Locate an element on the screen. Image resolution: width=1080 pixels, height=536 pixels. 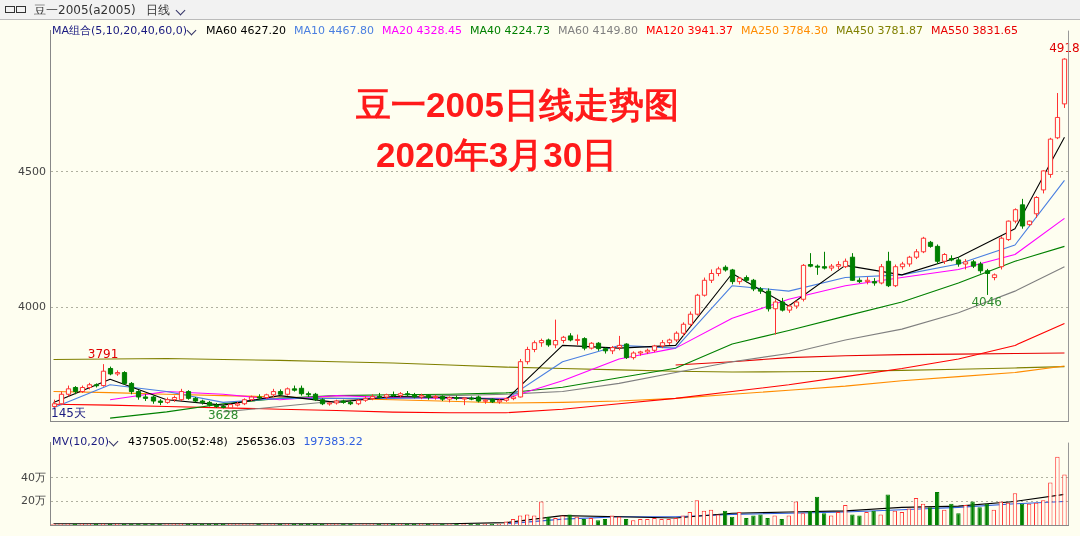
y-tick-label: 4000 is located at coordinates (32, 307).